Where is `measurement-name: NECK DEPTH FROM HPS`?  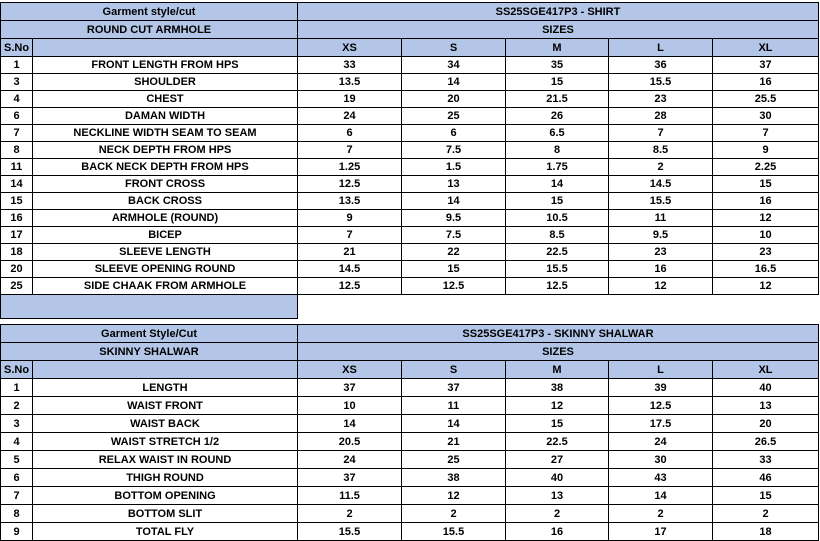
measurement-name: NECK DEPTH FROM HPS is located at coordinates (165, 150).